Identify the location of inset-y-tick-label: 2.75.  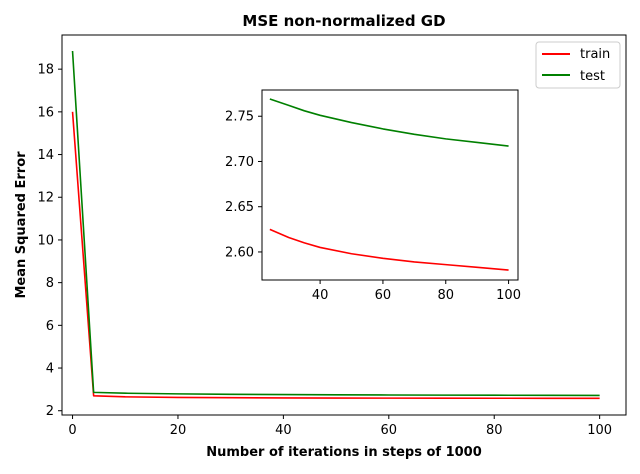
(239, 117).